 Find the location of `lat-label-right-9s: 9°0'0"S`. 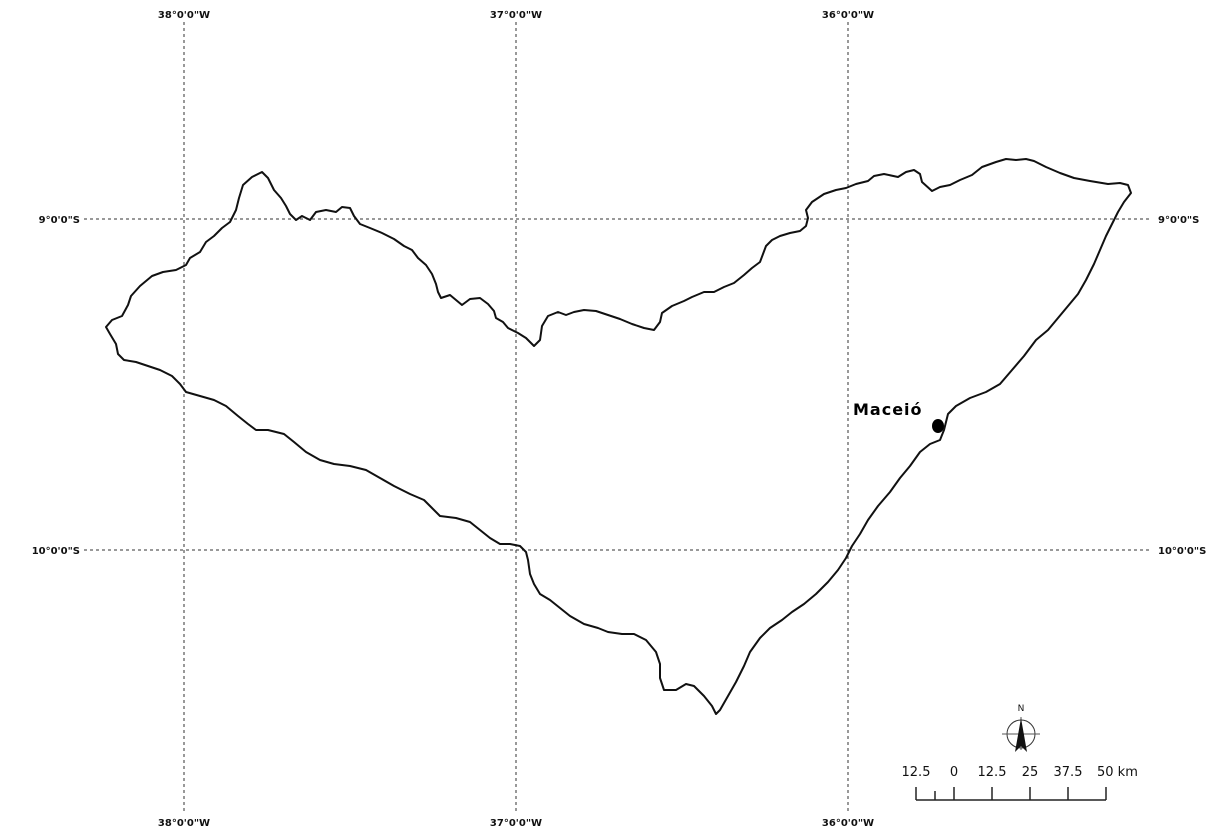

lat-label-right-9s: 9°0'0"S is located at coordinates (1178, 220).